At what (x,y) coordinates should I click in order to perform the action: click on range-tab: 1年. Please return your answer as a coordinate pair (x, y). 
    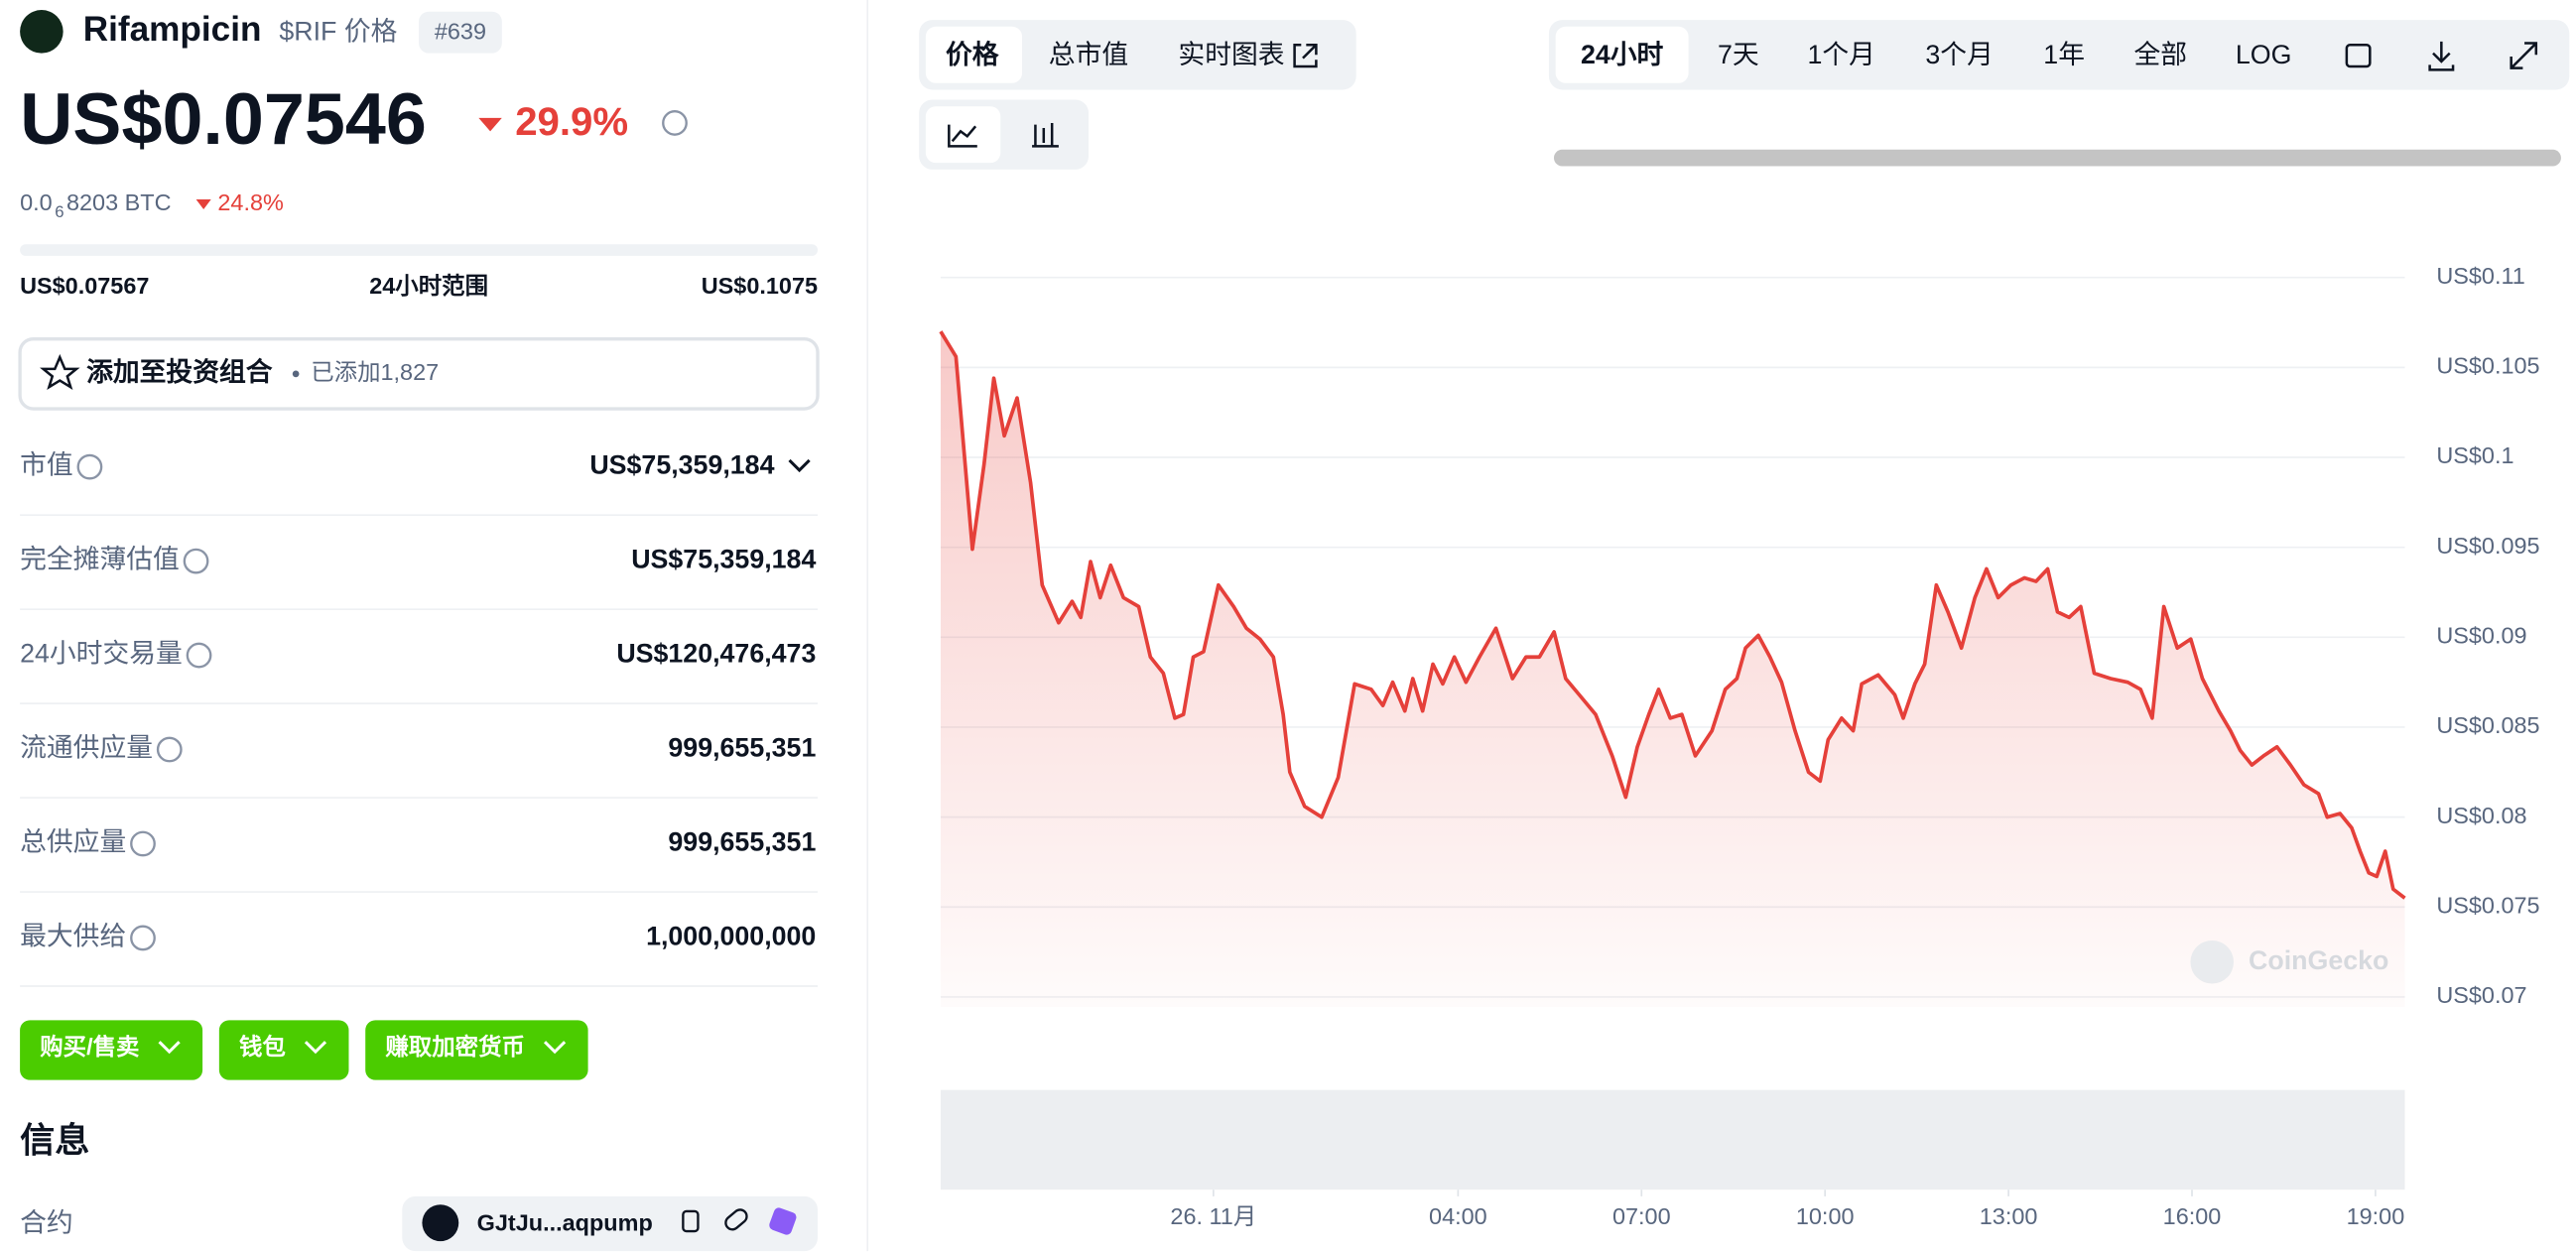
    Looking at the image, I should click on (2064, 54).